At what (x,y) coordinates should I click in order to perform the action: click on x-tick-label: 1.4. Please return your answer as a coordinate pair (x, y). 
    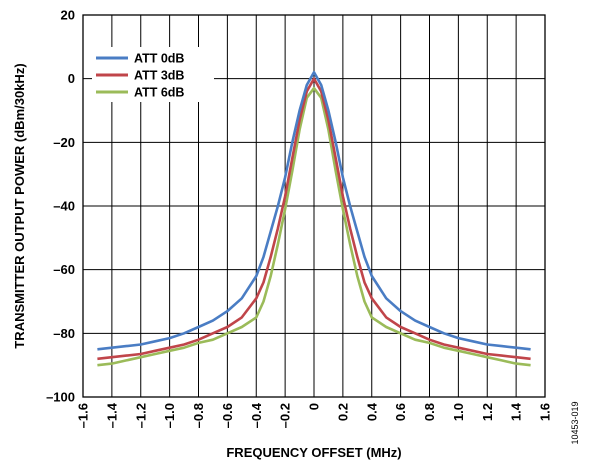
    Looking at the image, I should click on (516, 411).